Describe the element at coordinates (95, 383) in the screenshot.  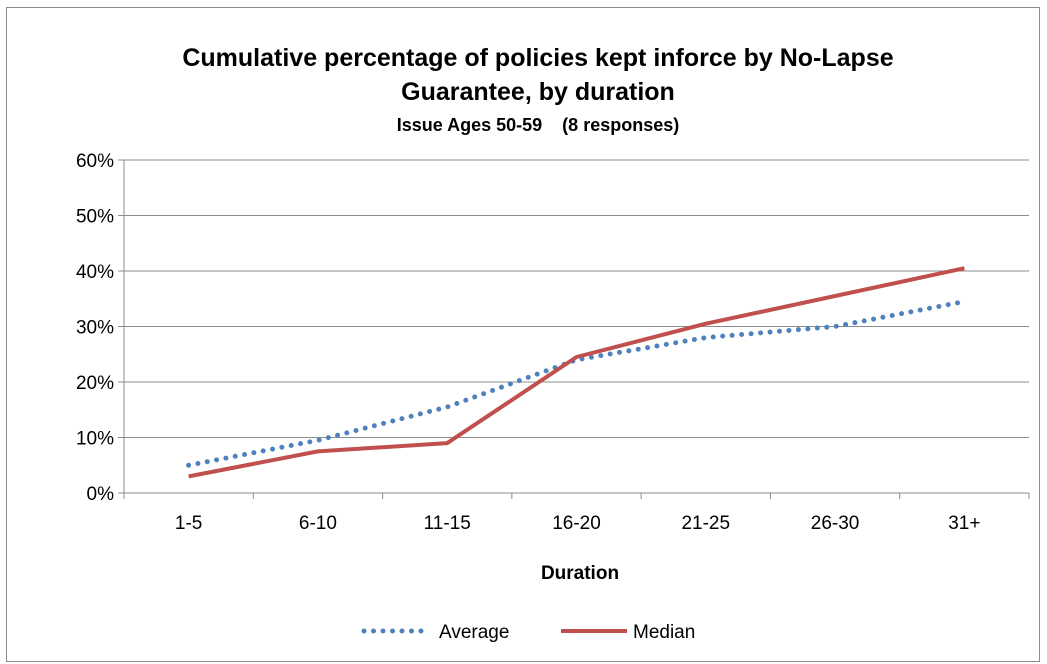
I see `y-tick-label: 20%` at that location.